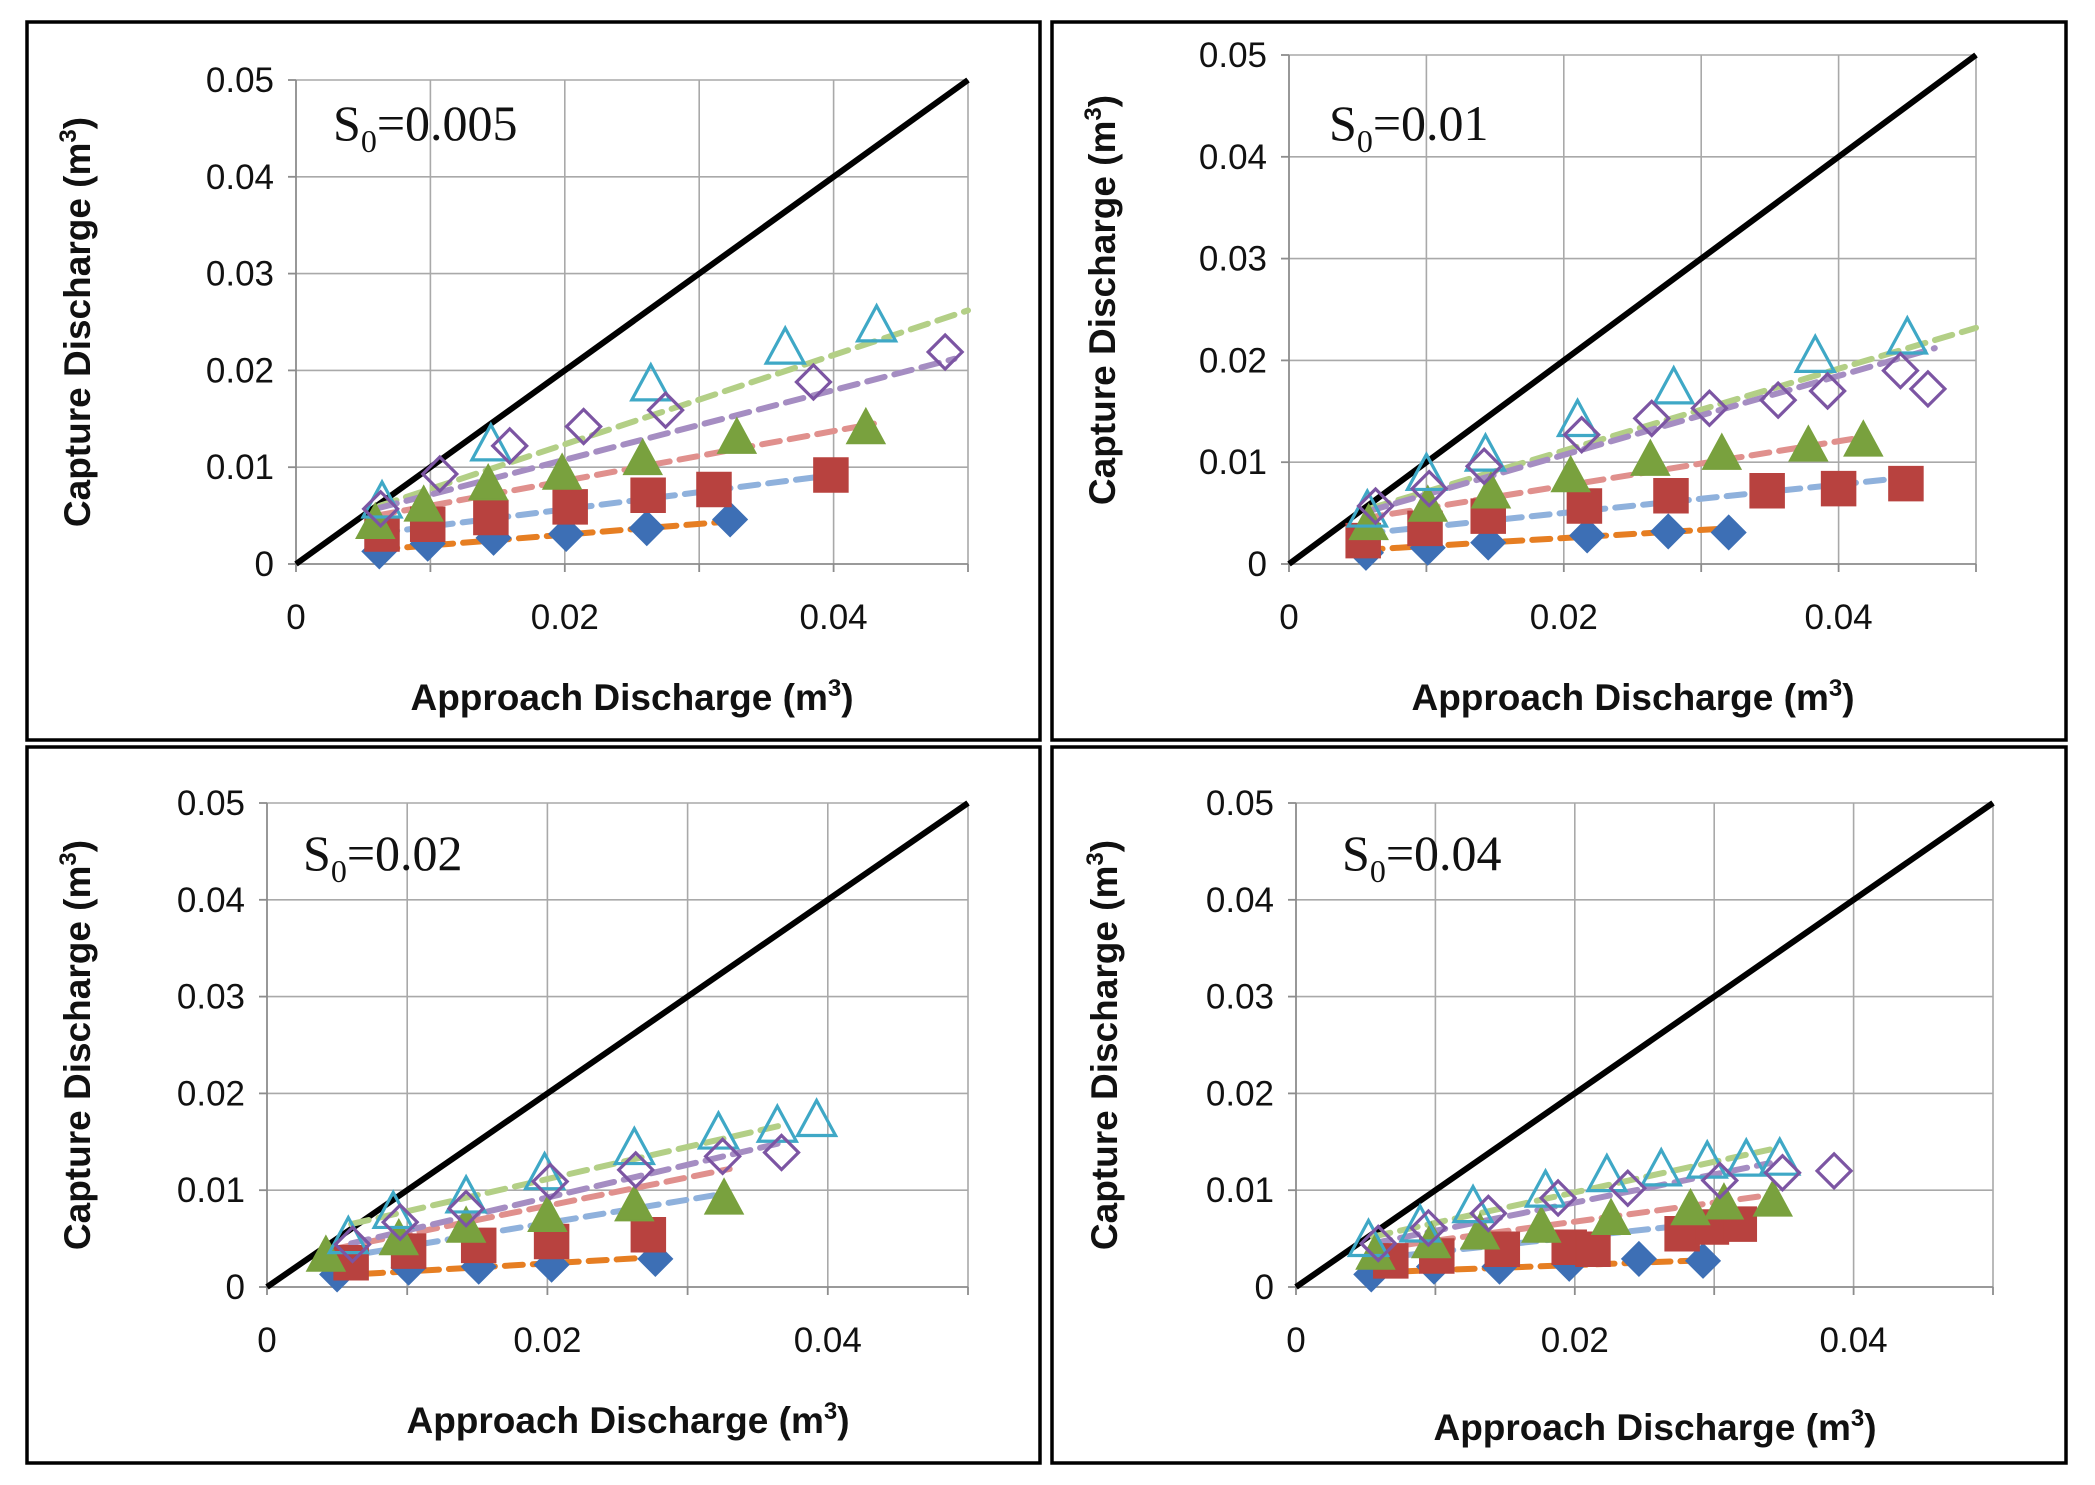 This screenshot has width=2095, height=1485. I want to click on slope-label: S0=0.005, so click(425, 127).